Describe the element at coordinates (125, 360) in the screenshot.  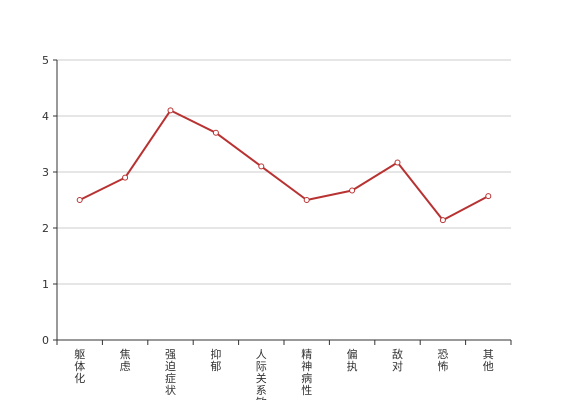
I see `x-tick-label: 焦虑` at that location.